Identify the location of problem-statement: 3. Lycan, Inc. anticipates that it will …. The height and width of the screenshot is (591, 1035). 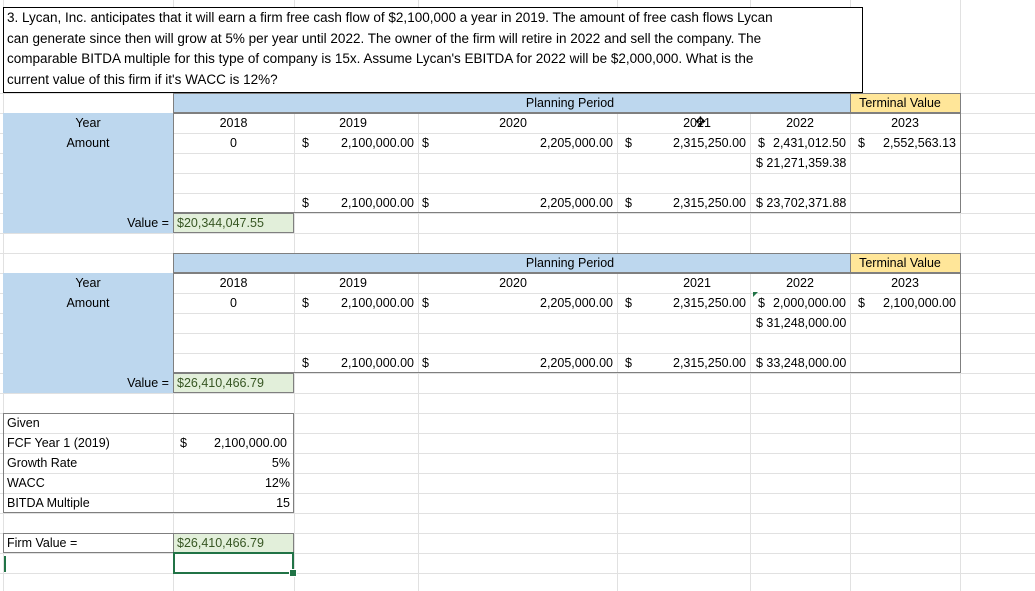
(433, 50).